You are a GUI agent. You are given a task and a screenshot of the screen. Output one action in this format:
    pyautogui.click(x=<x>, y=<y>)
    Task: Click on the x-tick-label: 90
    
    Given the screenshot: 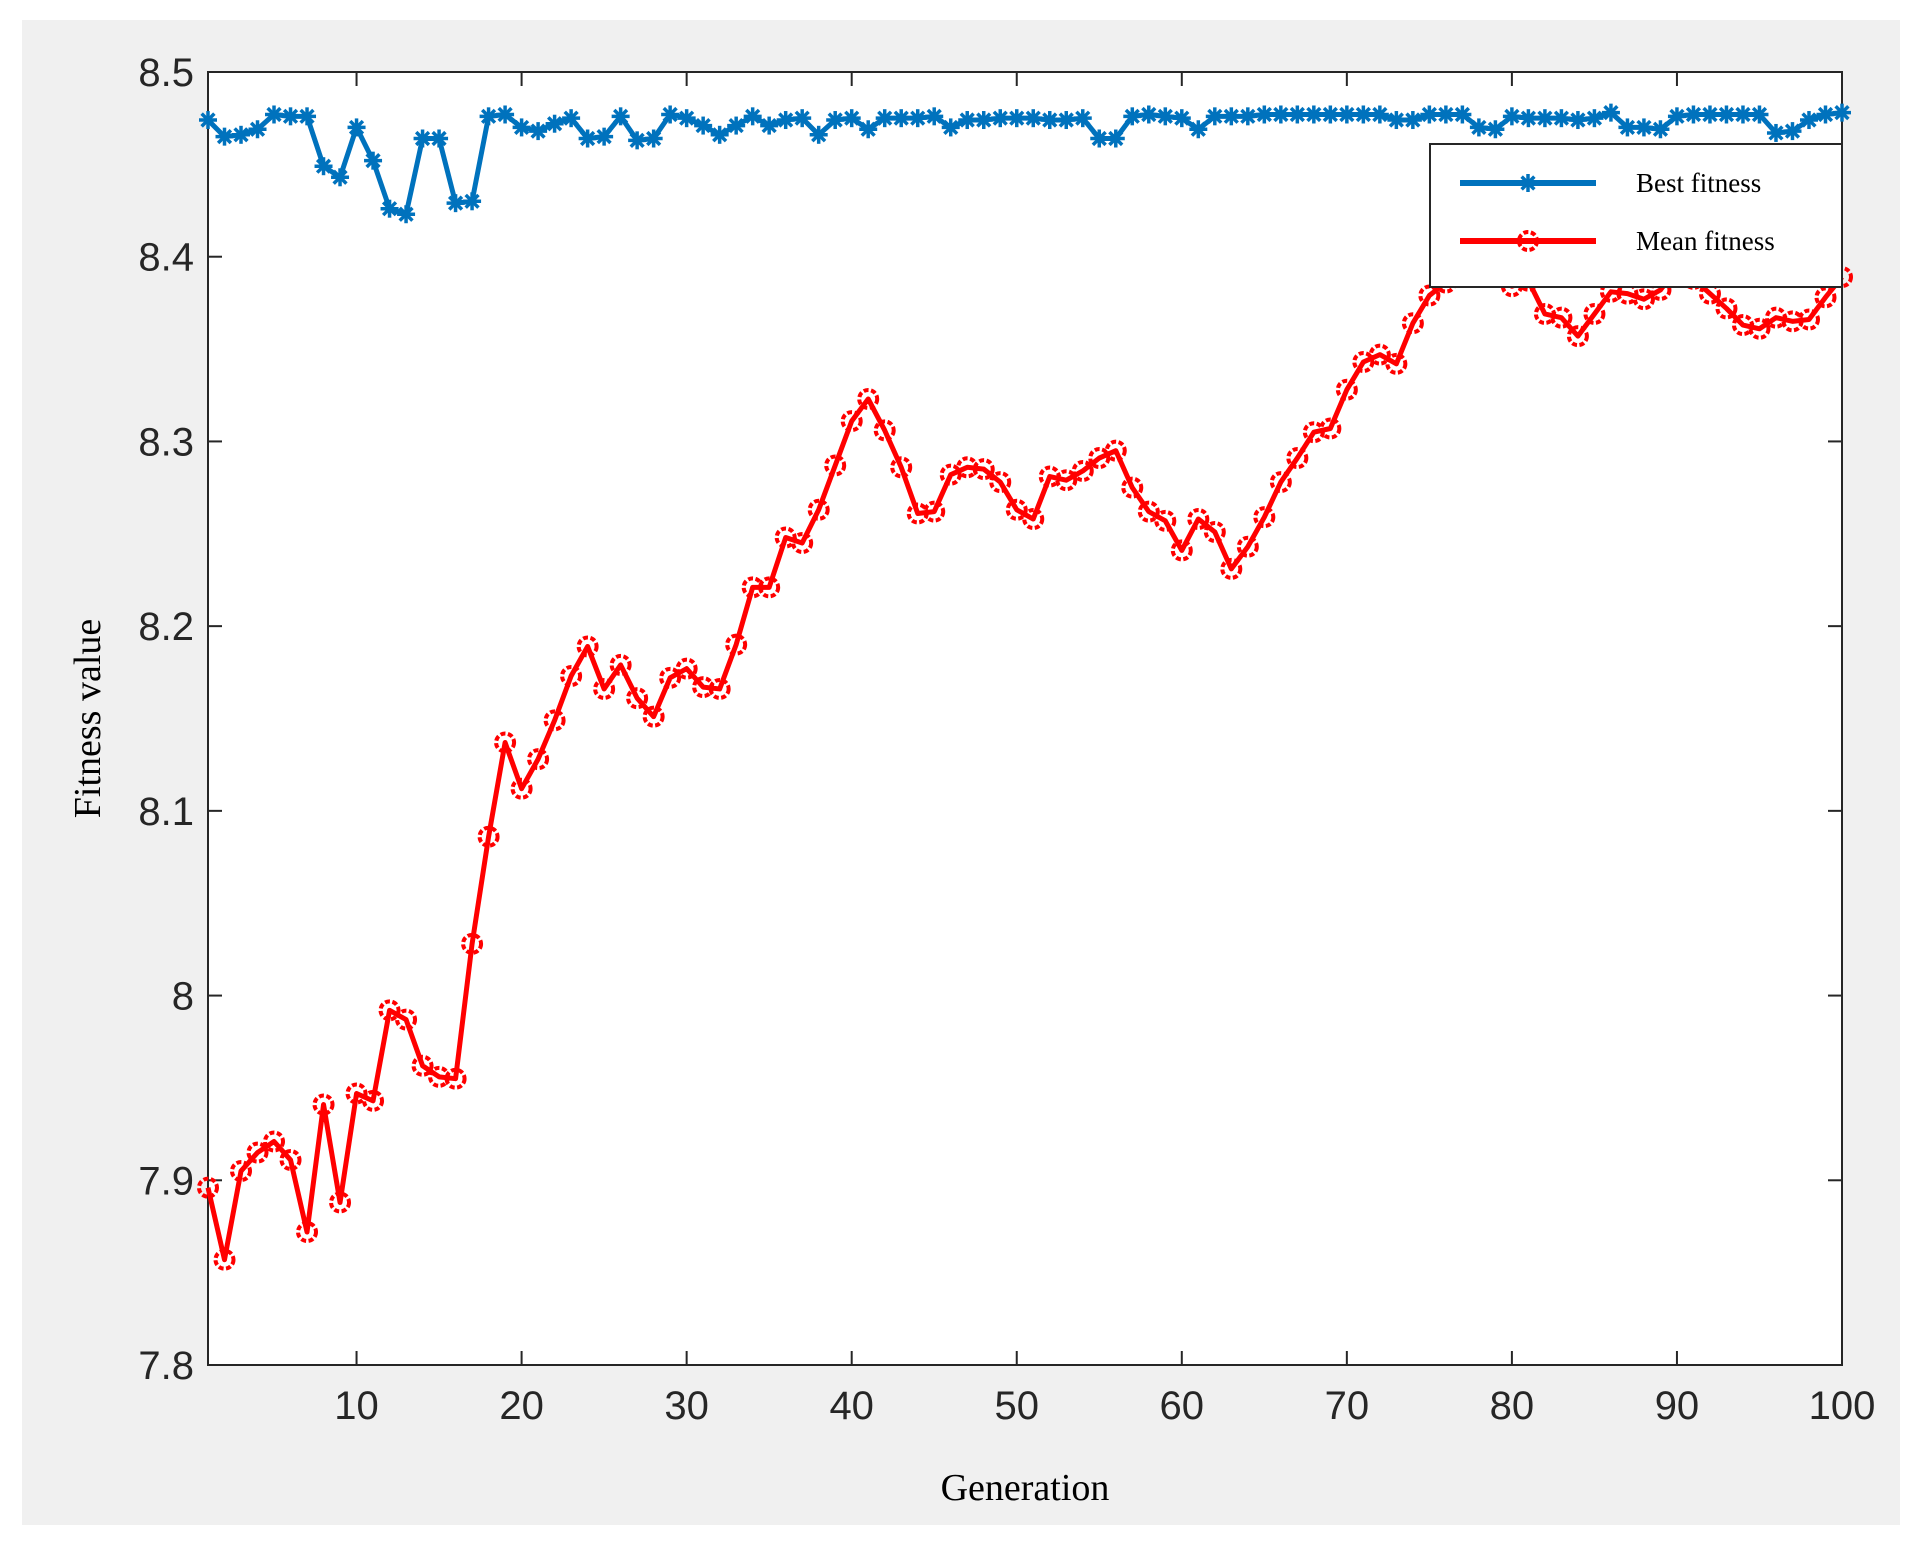 What is the action you would take?
    pyautogui.click(x=1677, y=1406)
    